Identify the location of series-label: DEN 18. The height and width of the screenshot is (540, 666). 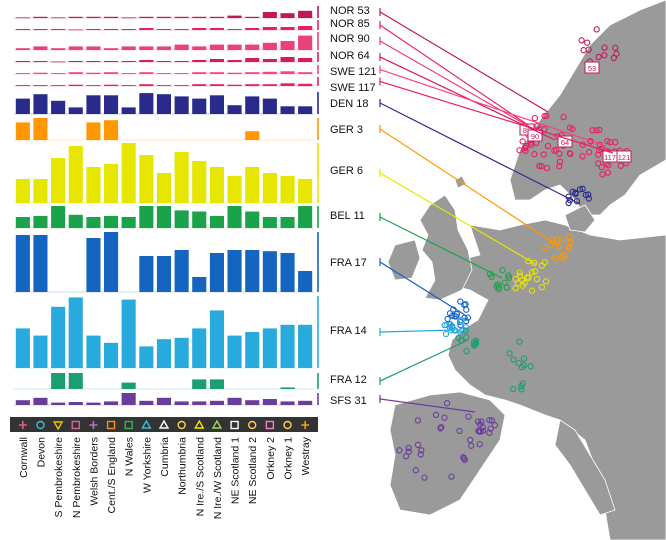
(349, 104).